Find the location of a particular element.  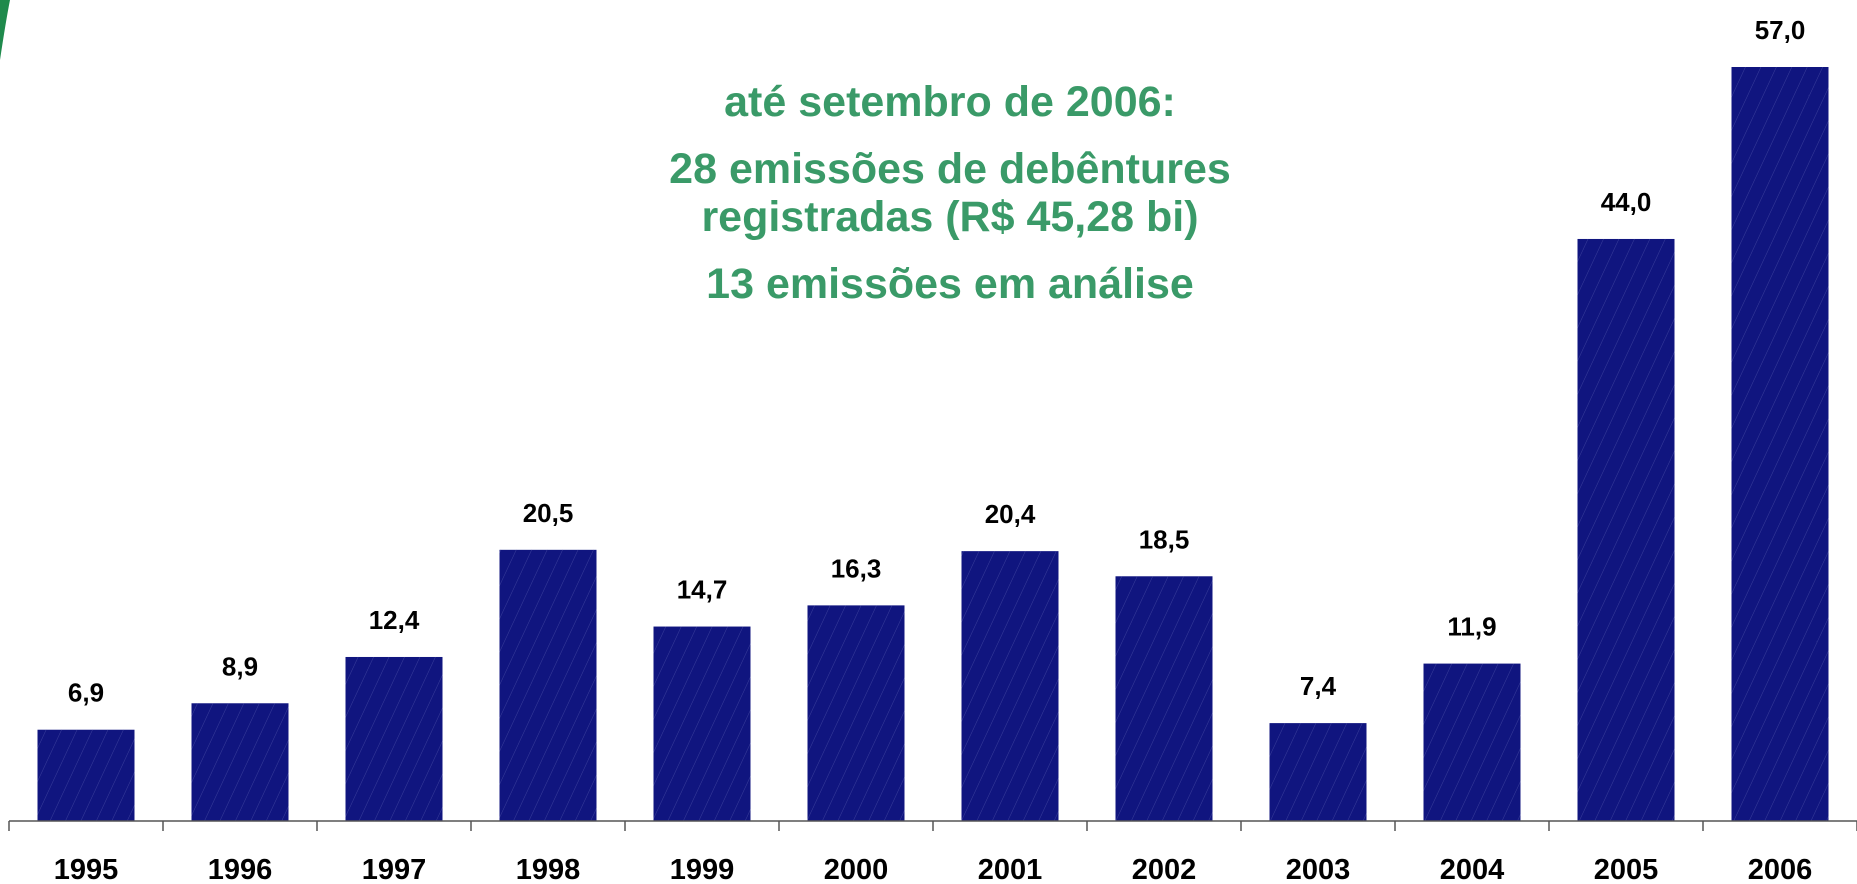

value-label: 12,4 is located at coordinates (394, 620).